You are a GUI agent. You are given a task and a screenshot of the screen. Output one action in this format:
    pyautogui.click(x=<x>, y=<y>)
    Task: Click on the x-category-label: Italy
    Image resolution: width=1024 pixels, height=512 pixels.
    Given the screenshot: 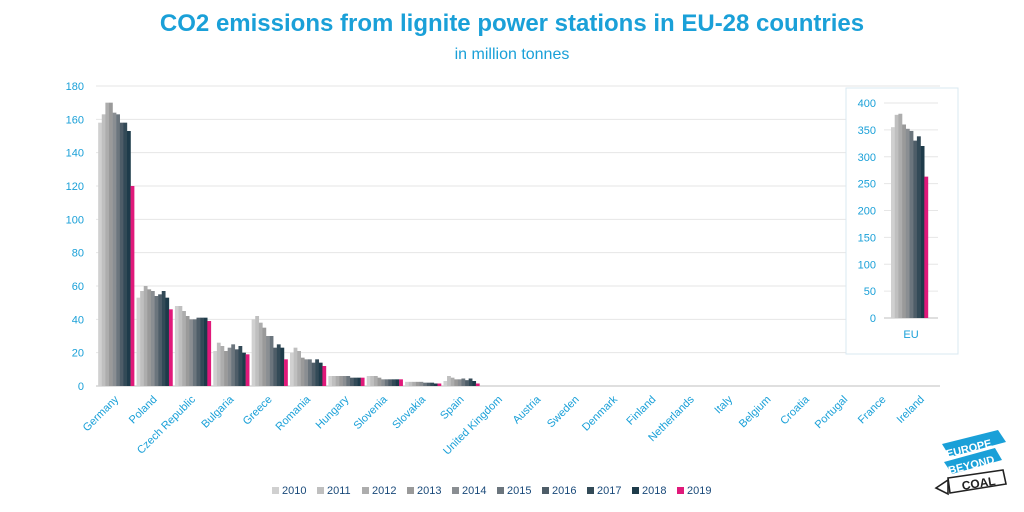 What is the action you would take?
    pyautogui.click(x=723, y=404)
    